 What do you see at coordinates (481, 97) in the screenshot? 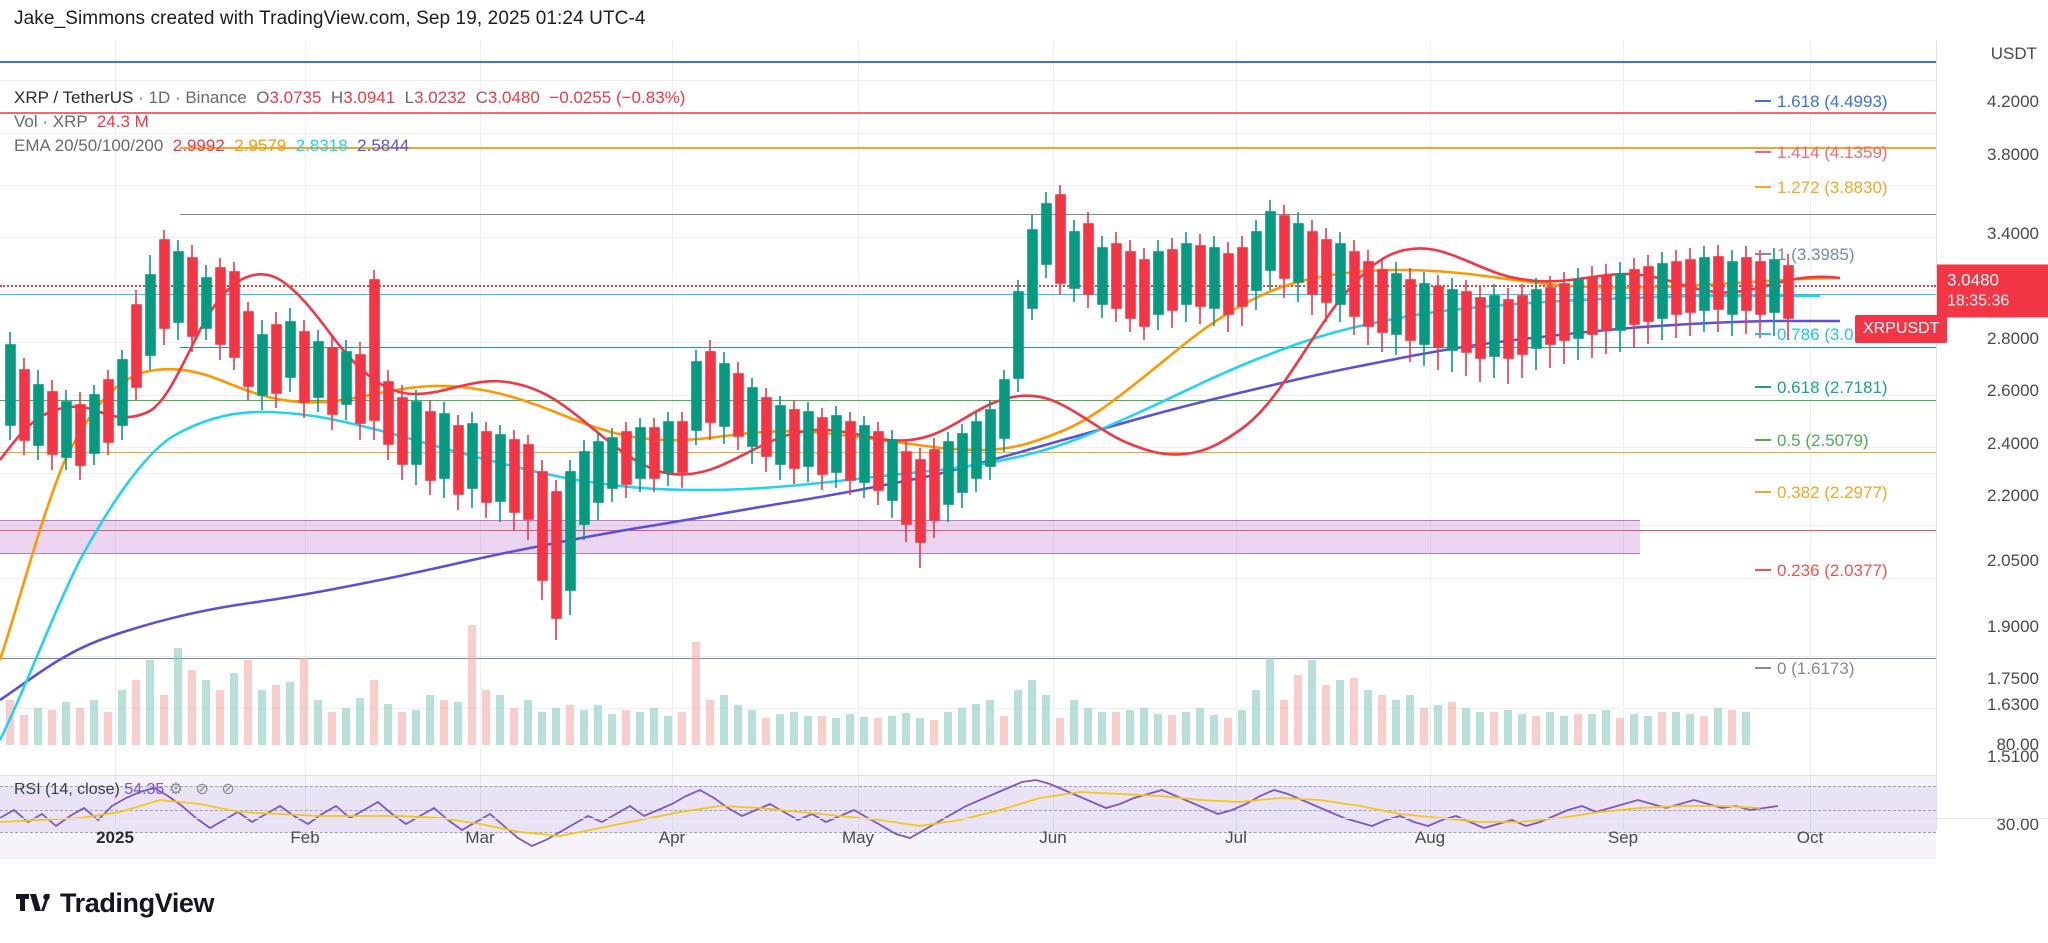
I see `legend-close-label: C` at bounding box center [481, 97].